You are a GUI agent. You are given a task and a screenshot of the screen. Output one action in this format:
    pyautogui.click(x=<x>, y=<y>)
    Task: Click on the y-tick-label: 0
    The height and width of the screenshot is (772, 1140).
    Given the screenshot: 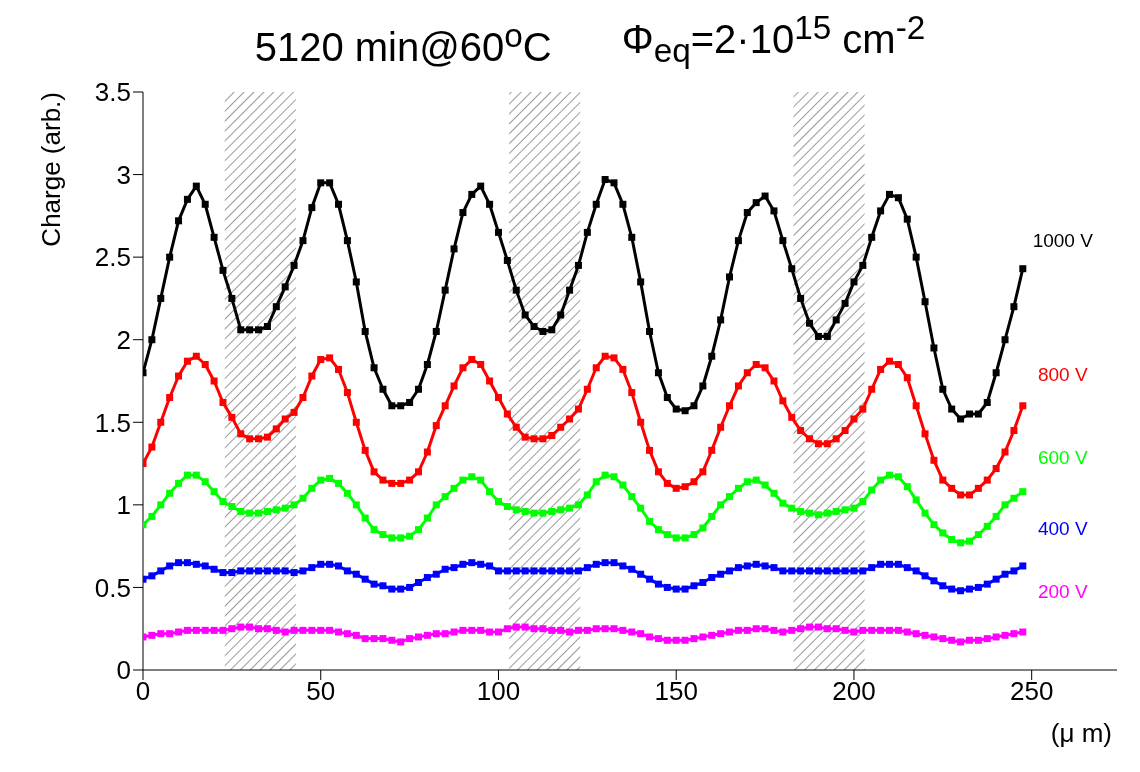 What is the action you would take?
    pyautogui.click(x=123, y=670)
    